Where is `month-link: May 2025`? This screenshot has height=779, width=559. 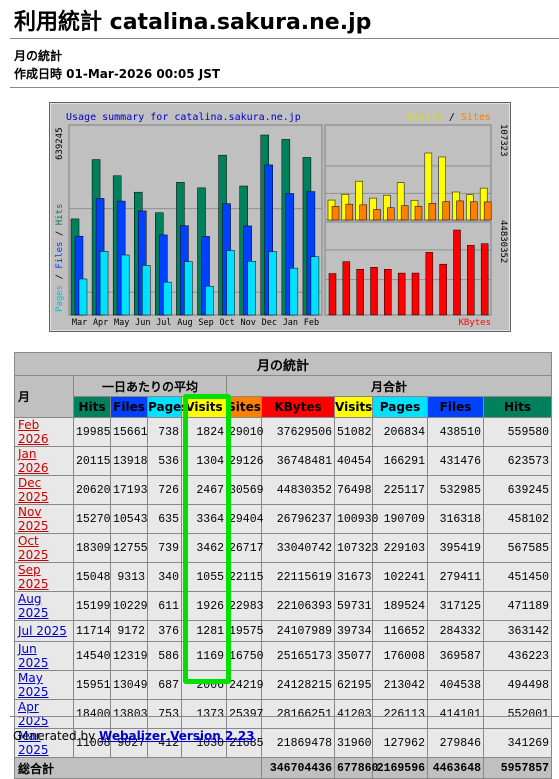 month-link: May 2025 is located at coordinates (33, 685).